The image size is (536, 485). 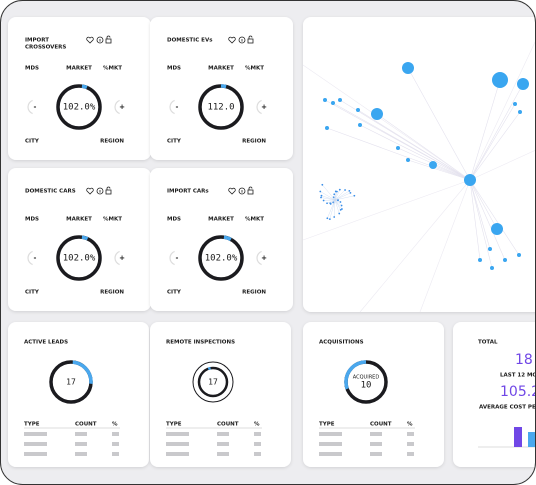 What do you see at coordinates (341, 343) in the screenshot?
I see `summary-title: ACQUISITIONS` at bounding box center [341, 343].